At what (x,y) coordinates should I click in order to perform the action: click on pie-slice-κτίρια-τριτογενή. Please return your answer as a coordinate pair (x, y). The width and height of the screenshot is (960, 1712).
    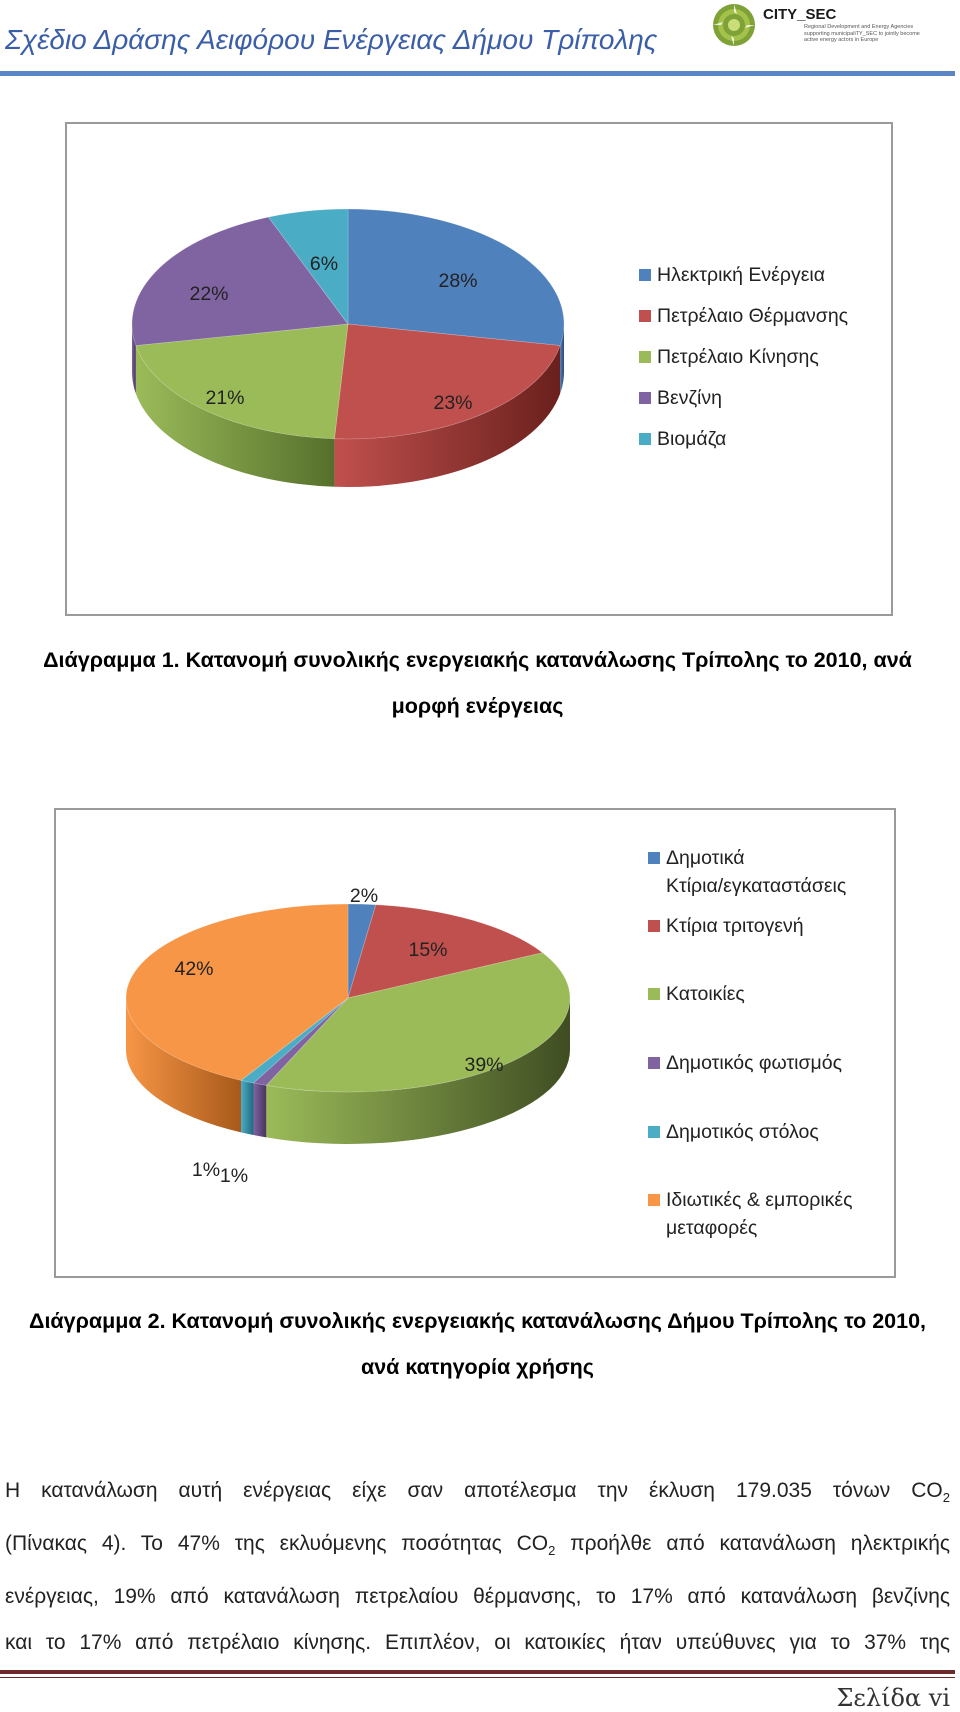
    Looking at the image, I should click on (445, 951).